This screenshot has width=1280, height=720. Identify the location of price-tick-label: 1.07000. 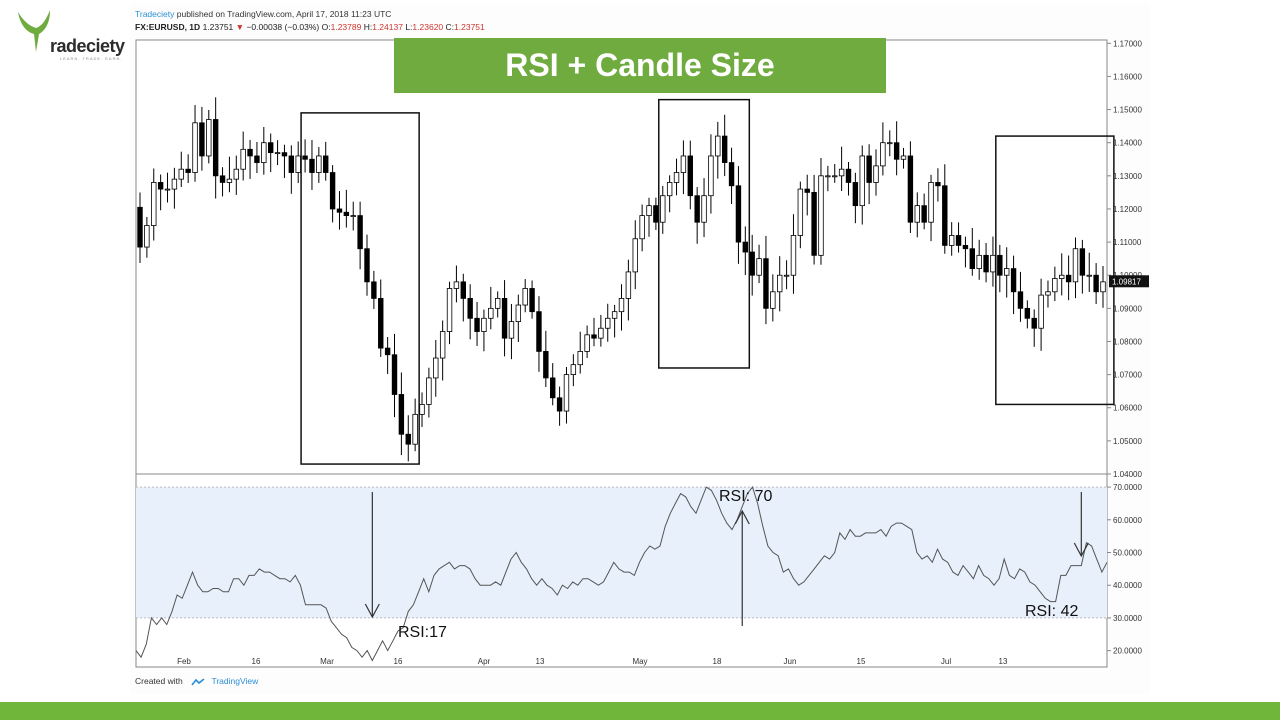
(1127, 375).